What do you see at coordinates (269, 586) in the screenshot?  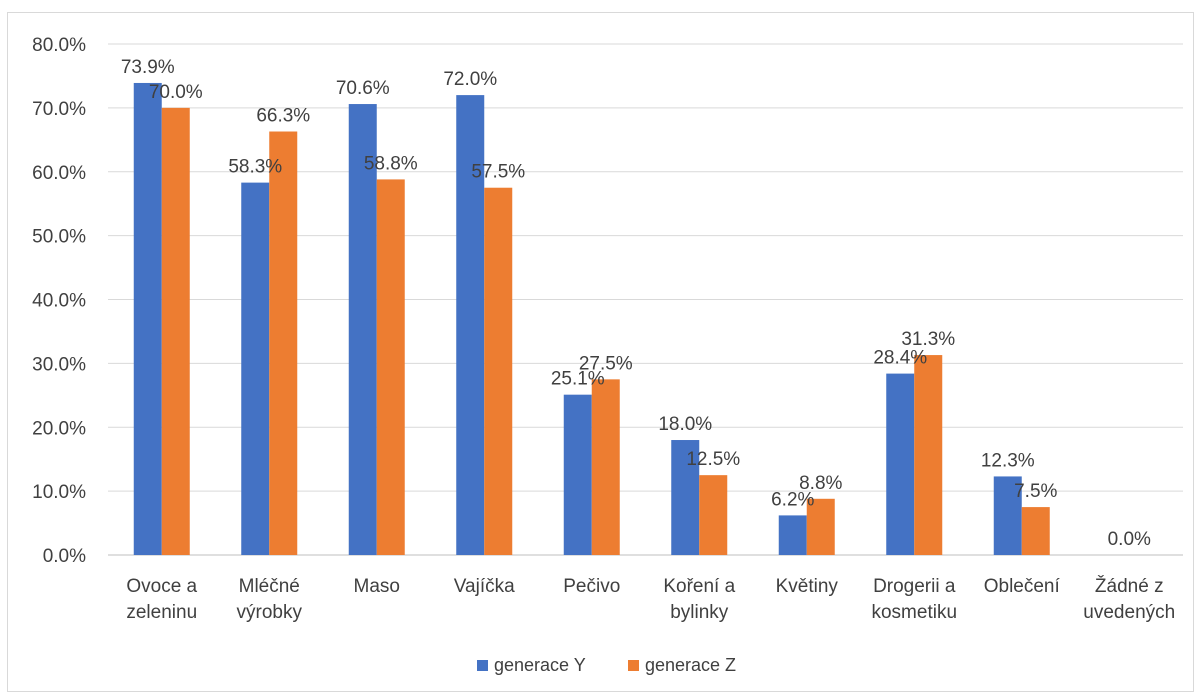 I see `x-tick-label: Mléčné` at bounding box center [269, 586].